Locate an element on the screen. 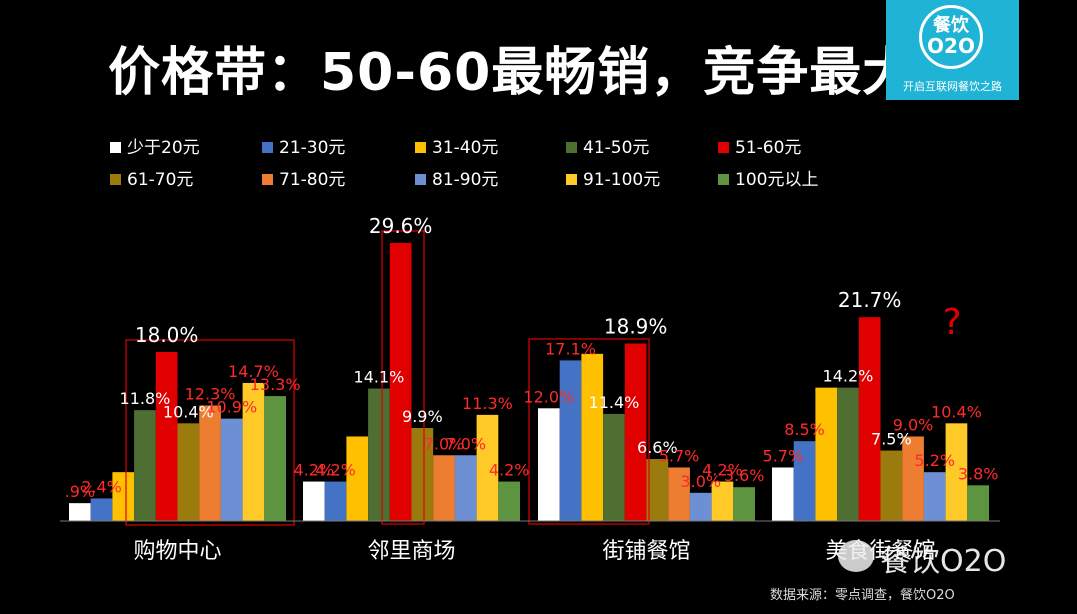 This screenshot has height=614, width=1077. legend-label: 71-80元 is located at coordinates (312, 180).